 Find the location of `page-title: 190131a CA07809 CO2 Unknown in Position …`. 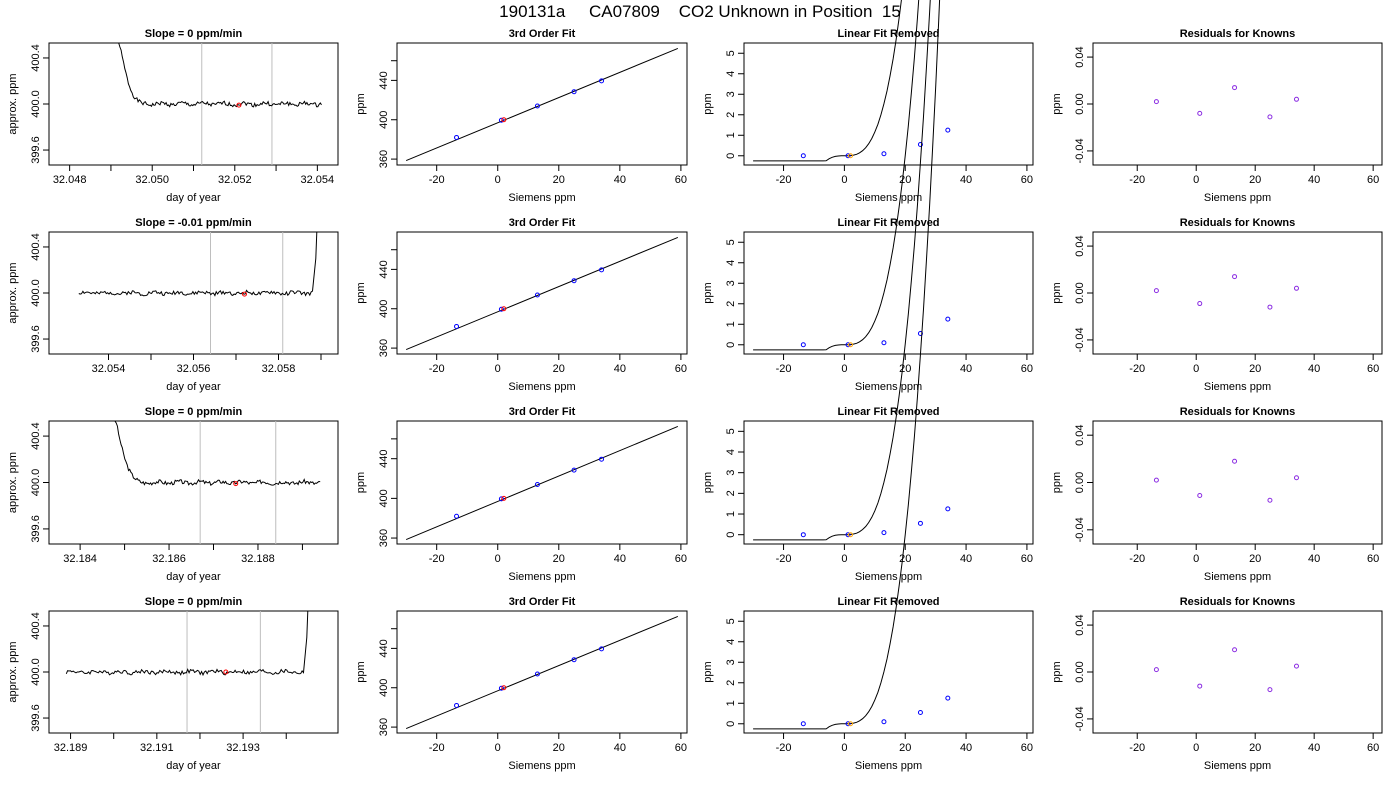

page-title: 190131a CA07809 CO2 Unknown in Position … is located at coordinates (700, 11).